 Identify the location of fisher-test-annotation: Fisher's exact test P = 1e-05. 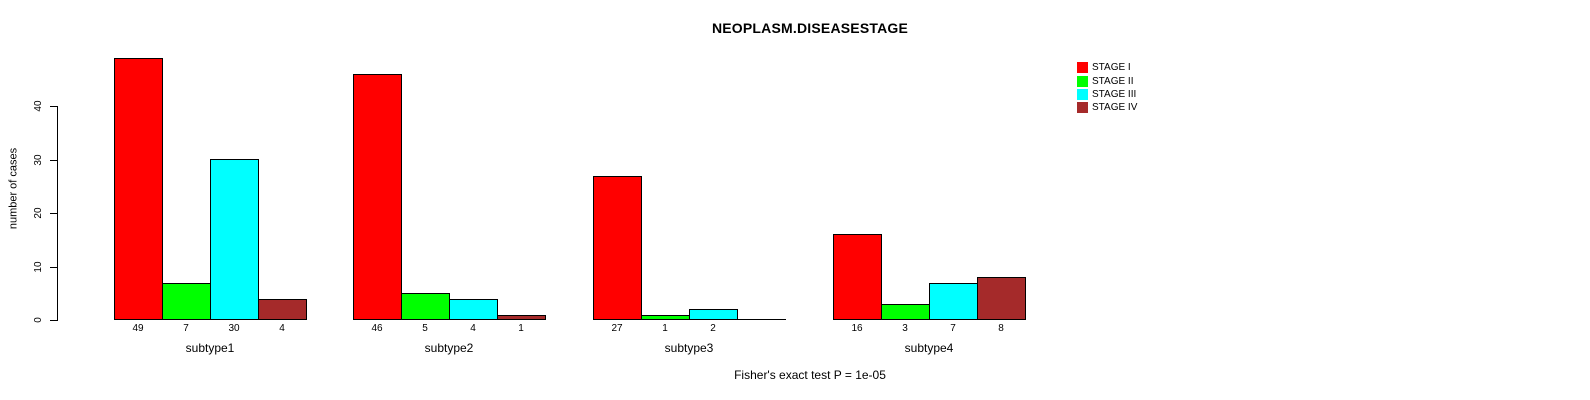
(810, 375).